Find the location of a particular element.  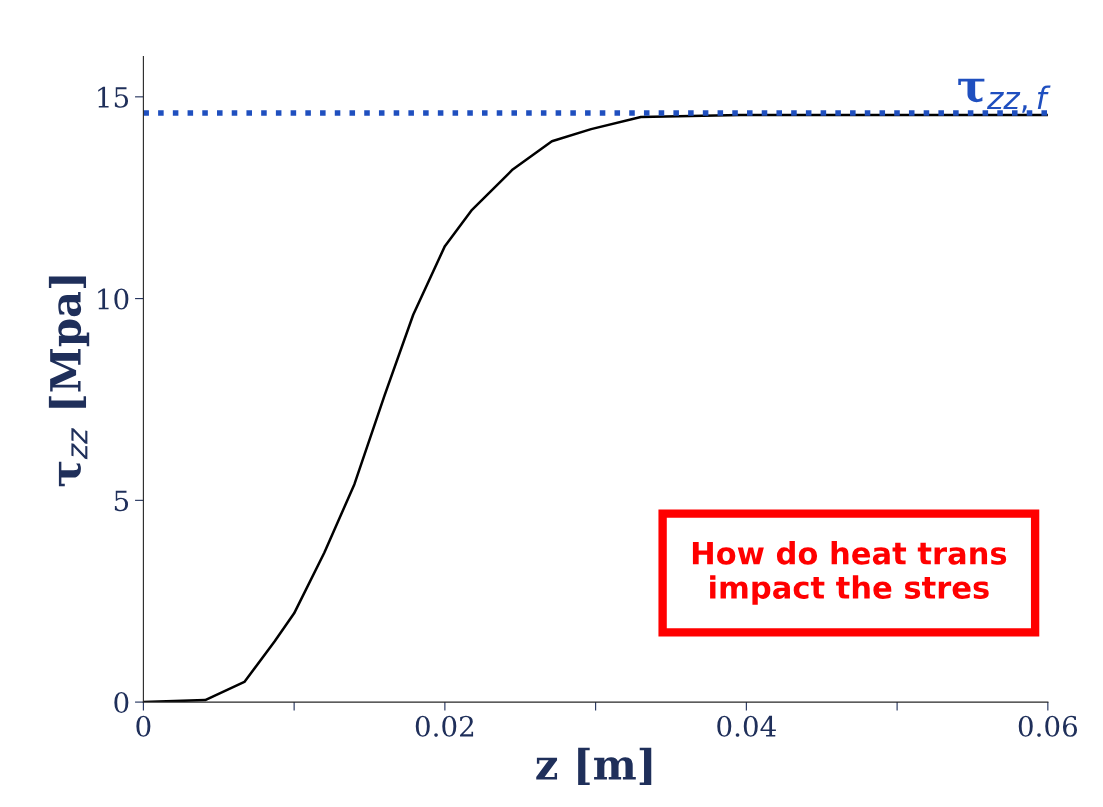

x-tick-label: 0.04 is located at coordinates (746, 726).